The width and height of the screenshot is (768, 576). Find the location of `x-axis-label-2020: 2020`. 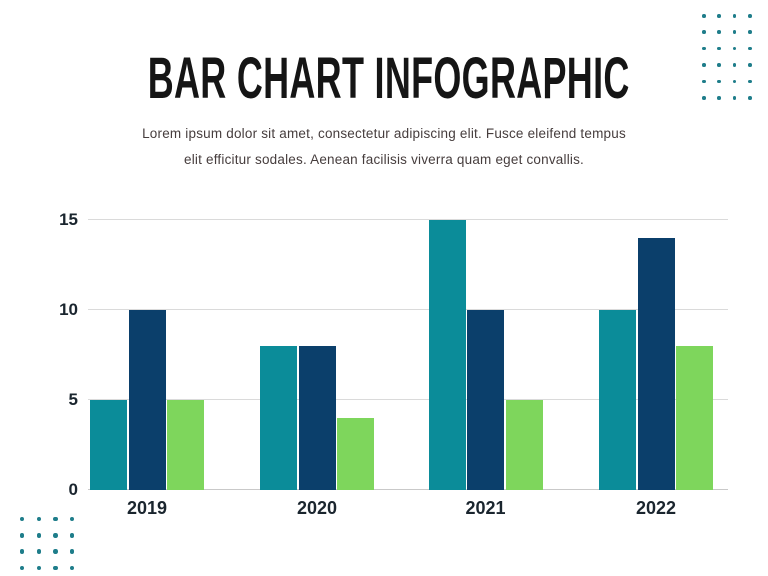

x-axis-label-2020: 2020 is located at coordinates (317, 508).